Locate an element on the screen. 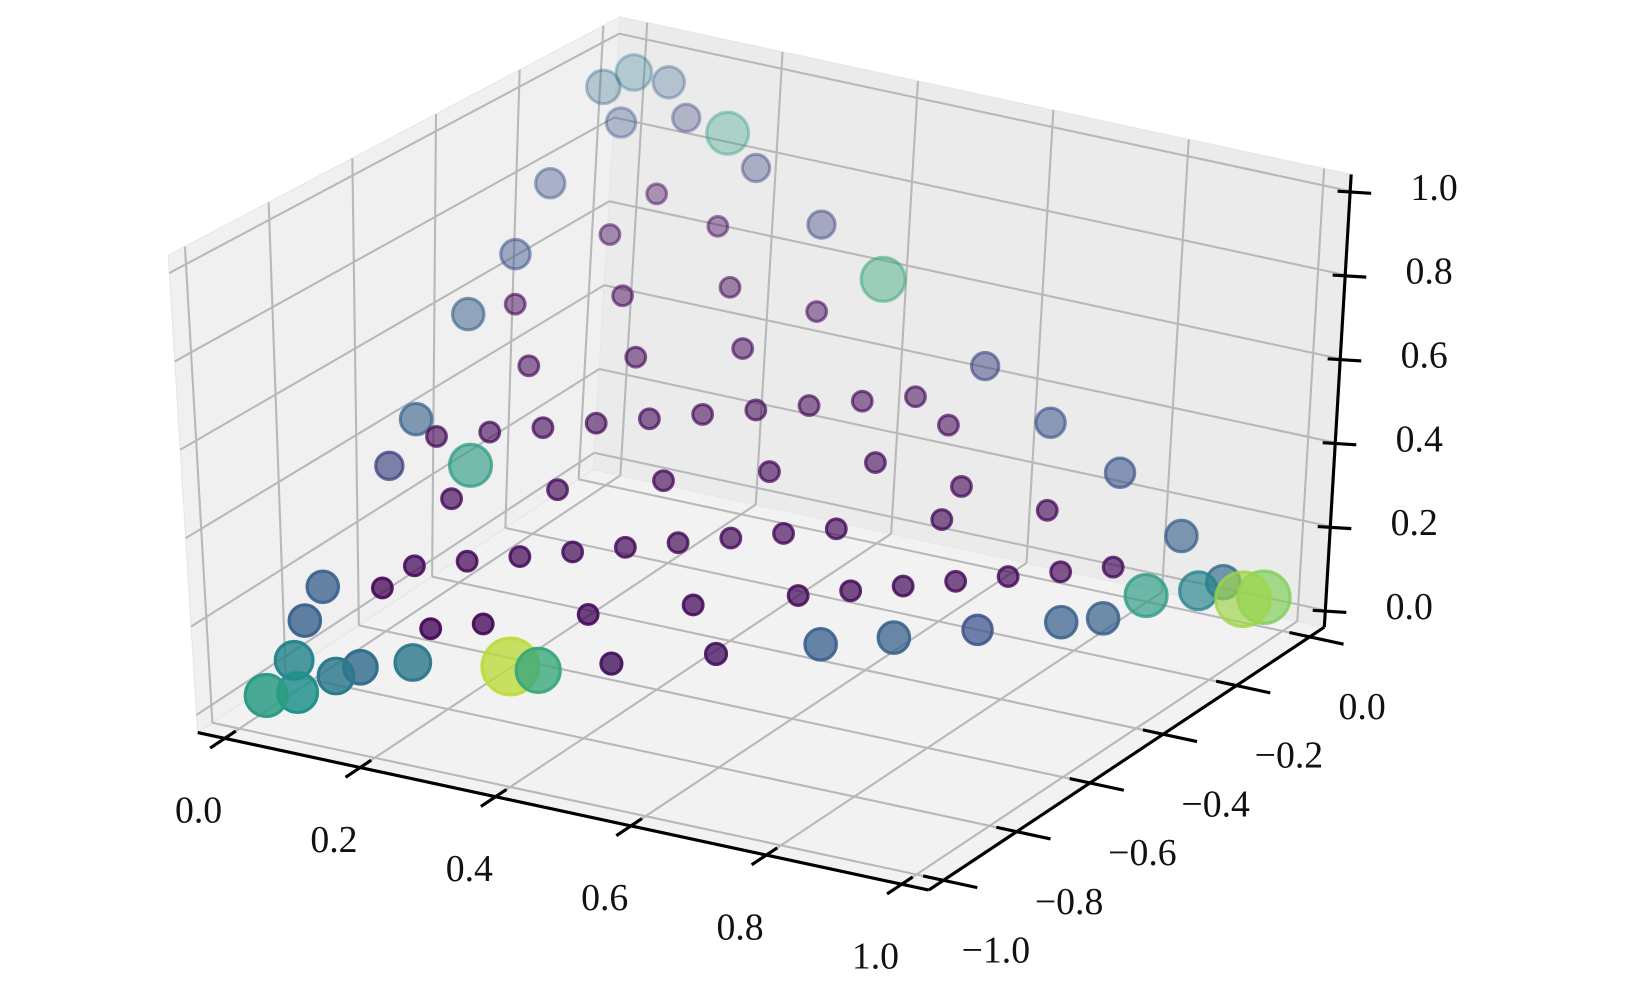  x-axis-line is located at coordinates (563, 811).